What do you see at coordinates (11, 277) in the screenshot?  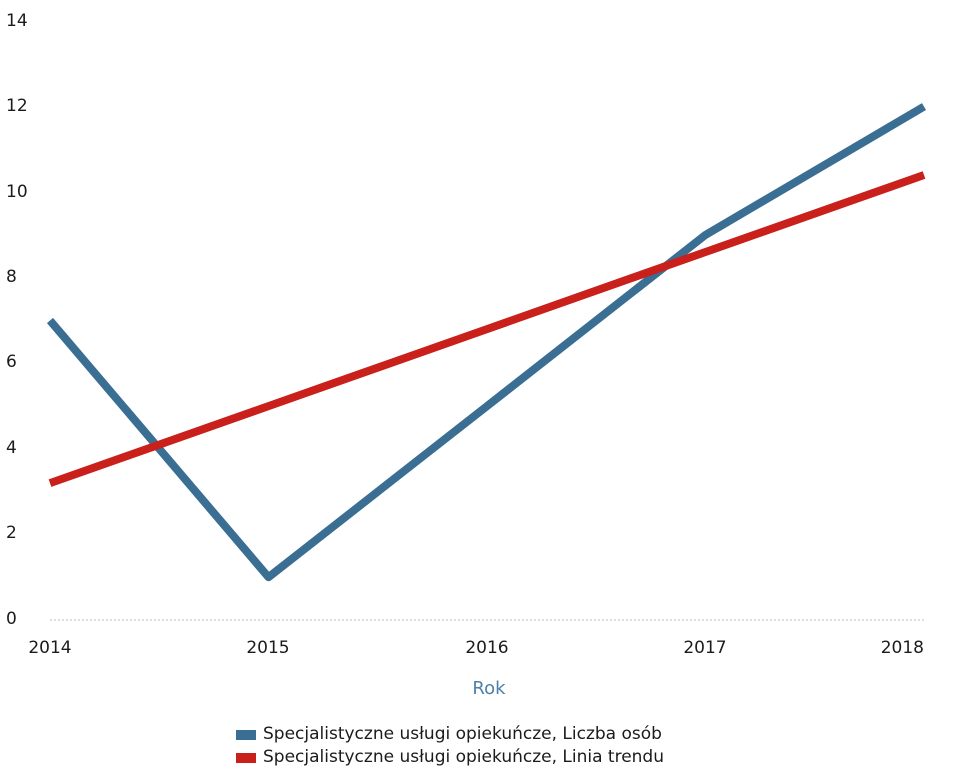 I see `y-tick-label: 8` at bounding box center [11, 277].